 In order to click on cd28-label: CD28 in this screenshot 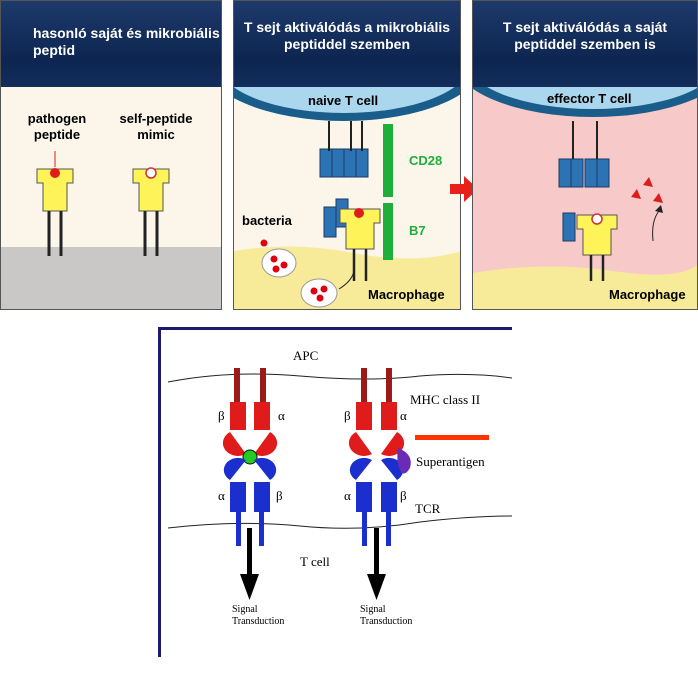, I will do `click(426, 160)`.